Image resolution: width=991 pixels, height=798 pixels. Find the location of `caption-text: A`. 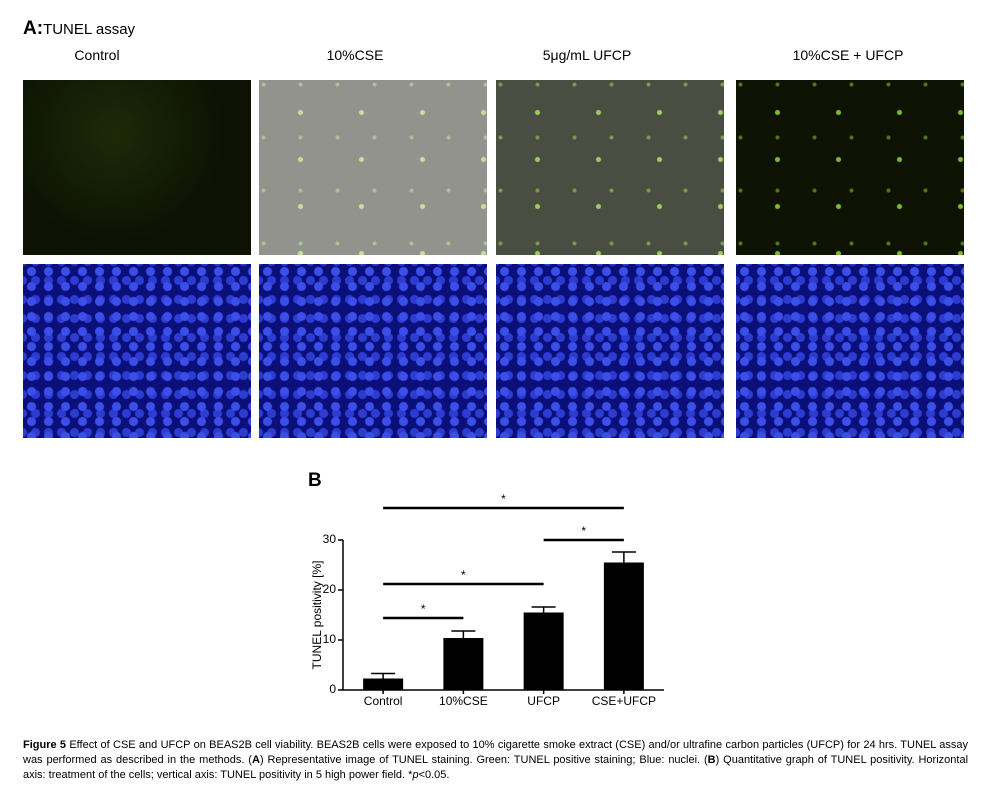

caption-text: A is located at coordinates (255, 760).